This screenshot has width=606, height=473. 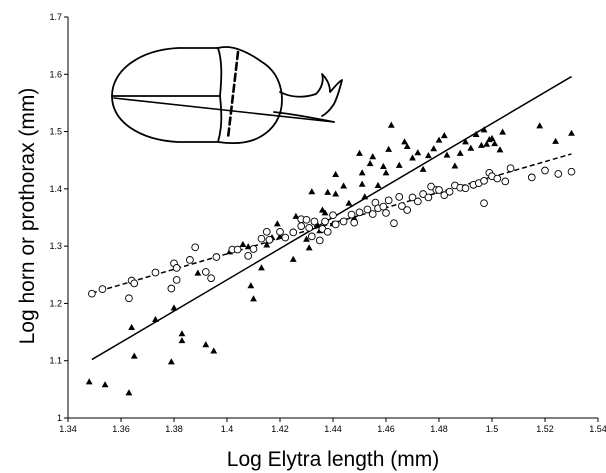 What do you see at coordinates (311, 95) in the screenshot?
I see `beetle-horn-upper` at bounding box center [311, 95].